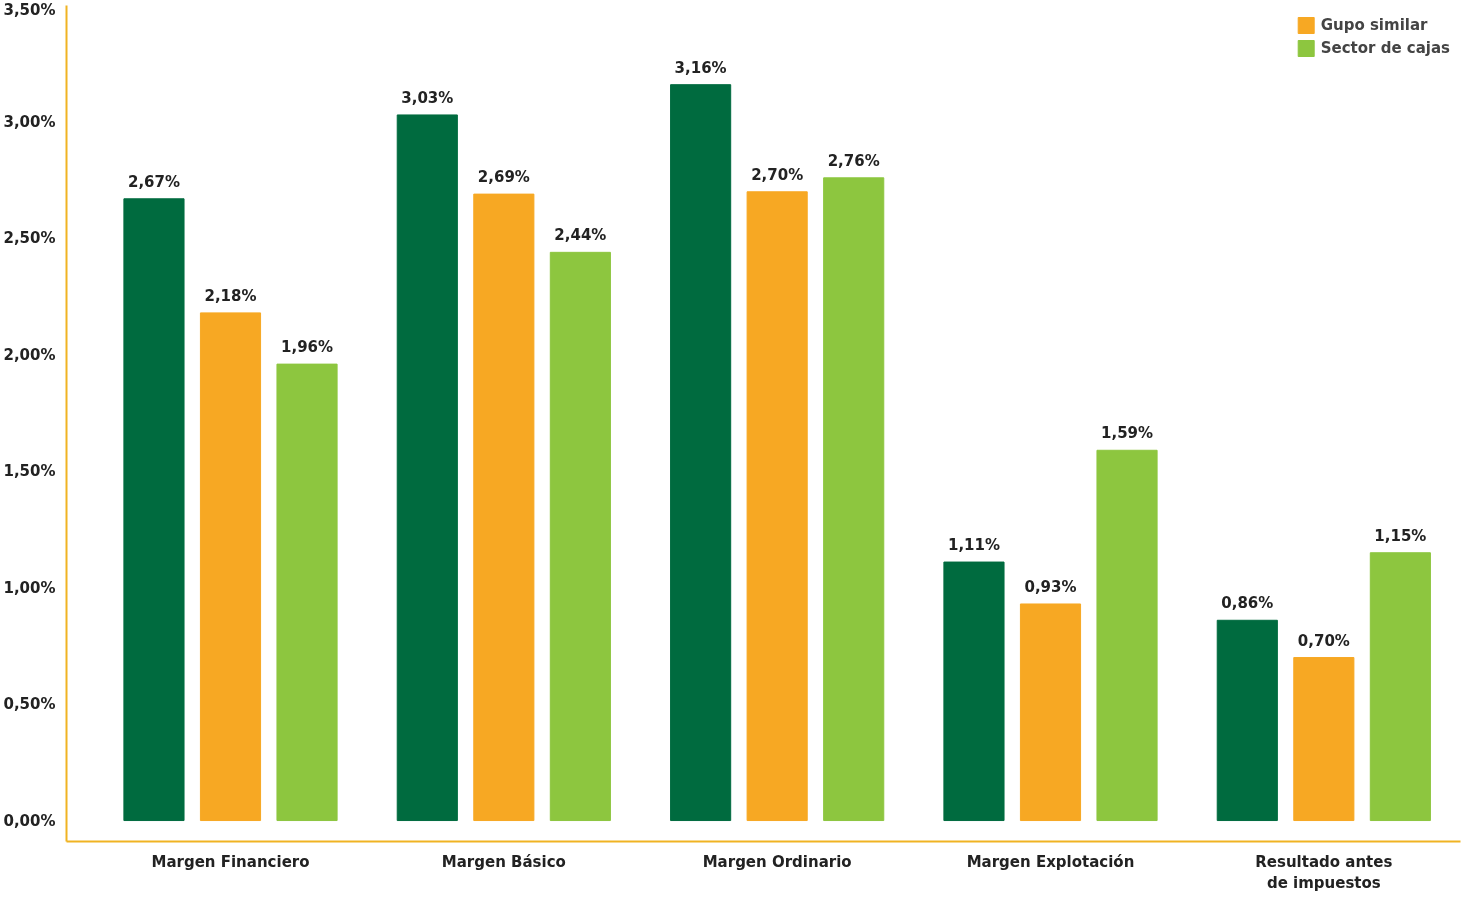 The height and width of the screenshot is (903, 1476). I want to click on data-label: 1,59%, so click(1127, 433).